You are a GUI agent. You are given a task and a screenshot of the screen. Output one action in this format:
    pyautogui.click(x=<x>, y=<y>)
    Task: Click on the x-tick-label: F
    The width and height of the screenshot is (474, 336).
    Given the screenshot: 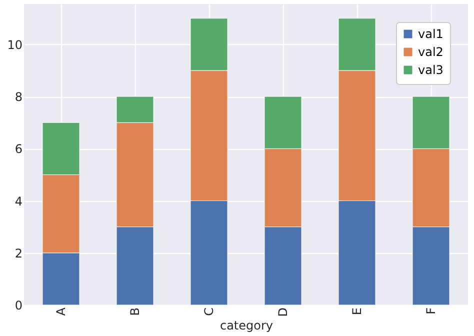 What is the action you would take?
    pyautogui.click(x=431, y=310)
    